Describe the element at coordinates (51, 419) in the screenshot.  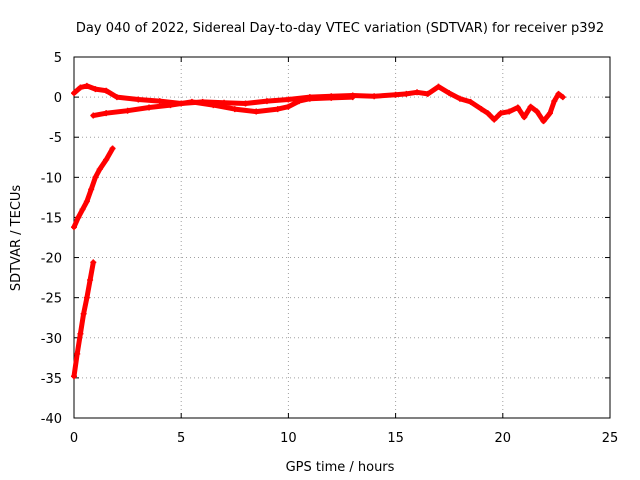
I see `y-tick-label: -40` at that location.